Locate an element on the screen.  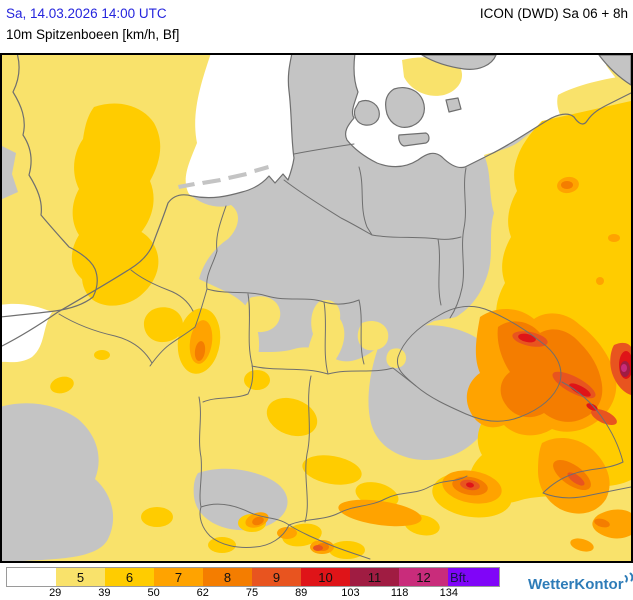
legend-box-5: 5 is located at coordinates (80, 577).